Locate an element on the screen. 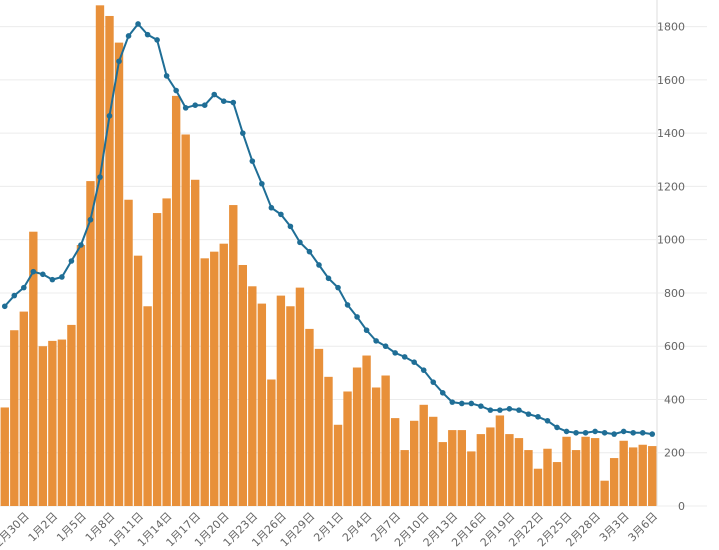 The width and height of the screenshot is (719, 550). x-tick-label: 2月1日 is located at coordinates (328, 527).